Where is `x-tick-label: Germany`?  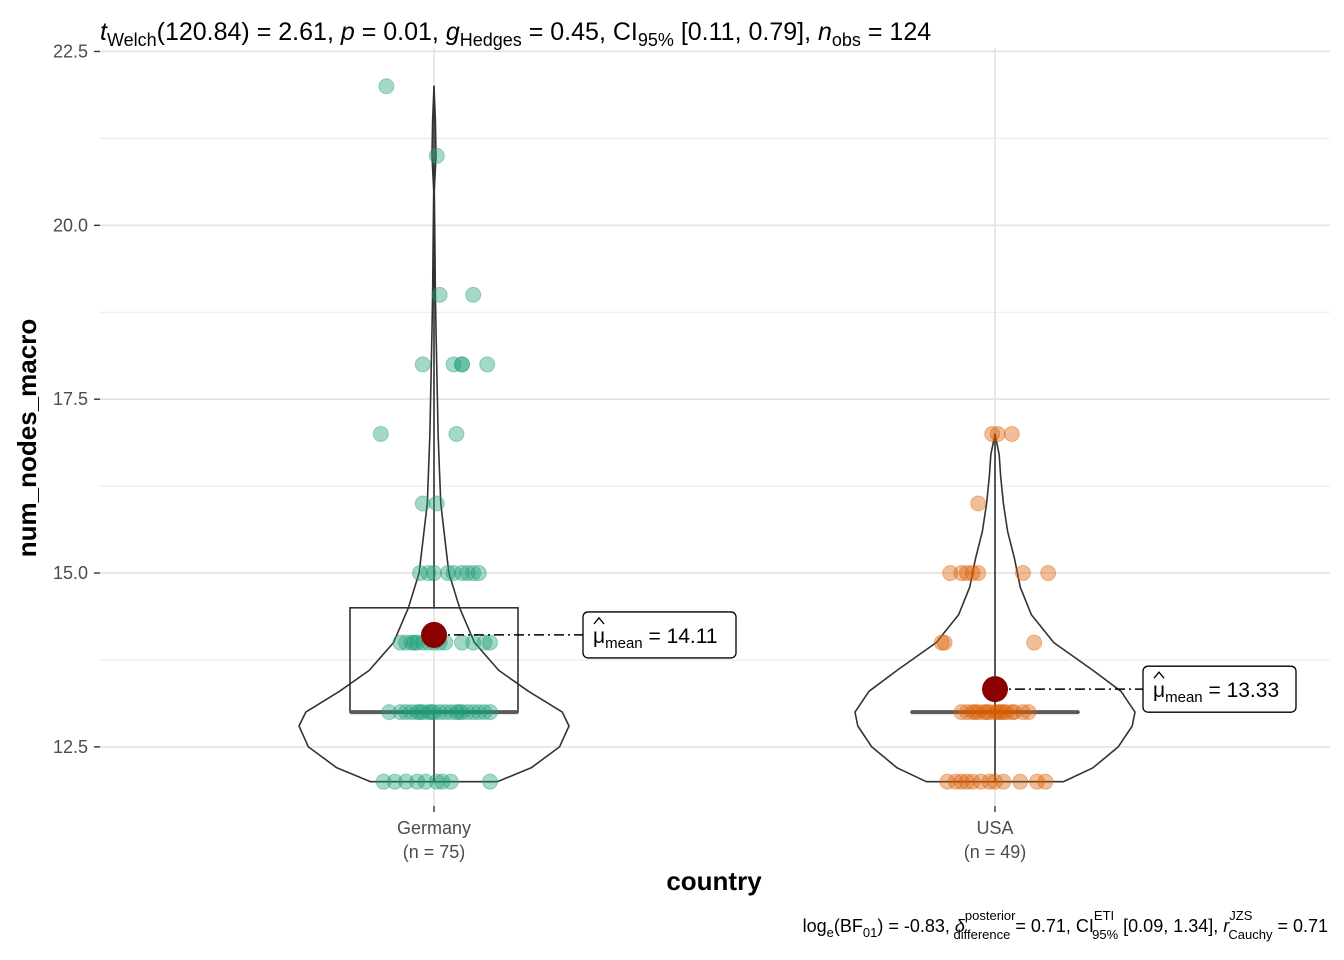 x-tick-label: Germany is located at coordinates (434, 828).